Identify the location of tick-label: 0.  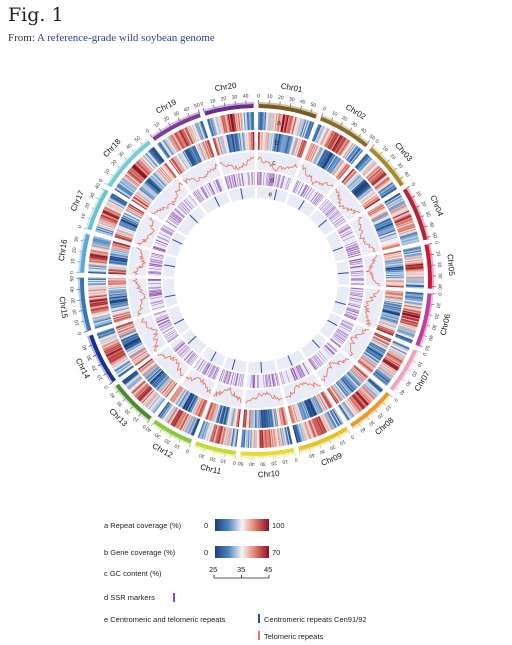
(352, 436).